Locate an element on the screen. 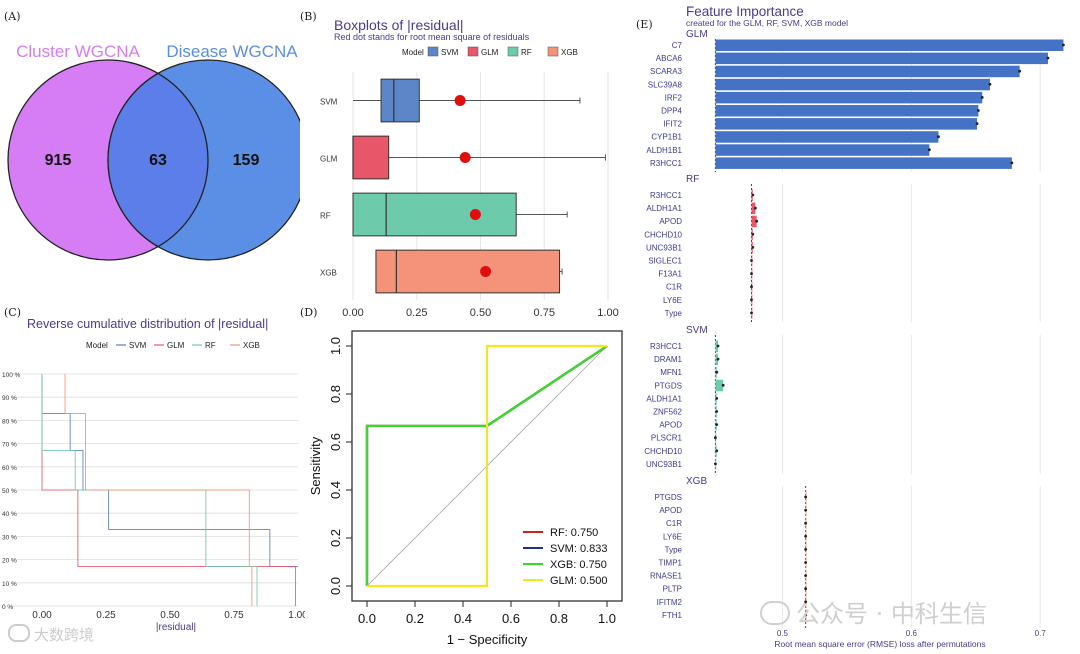 The height and width of the screenshot is (654, 1080). revcum-legend-title: Model is located at coordinates (97, 345).